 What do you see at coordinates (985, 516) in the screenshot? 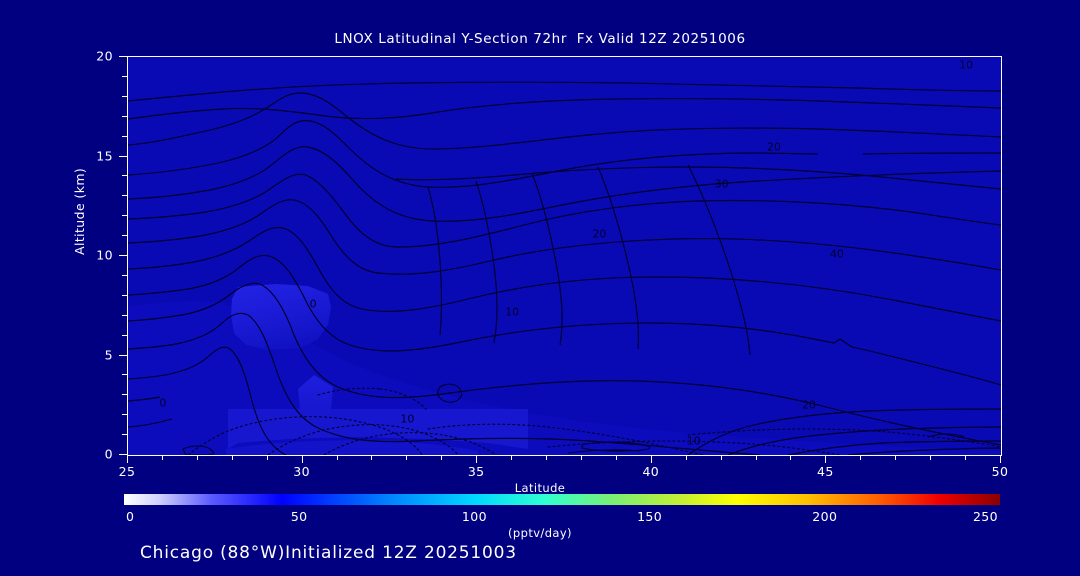
I see `colorbar-tick-label: 250` at bounding box center [985, 516].